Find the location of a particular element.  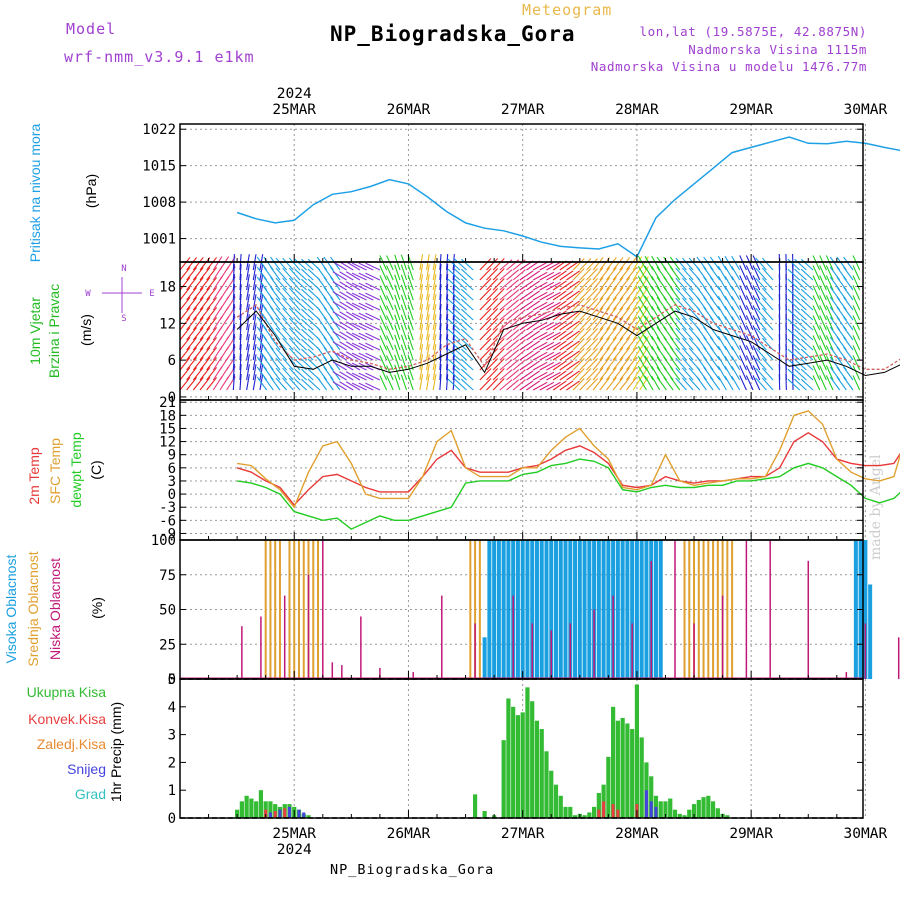

station-title: NP_Biogradska_Gora is located at coordinates (453, 34).